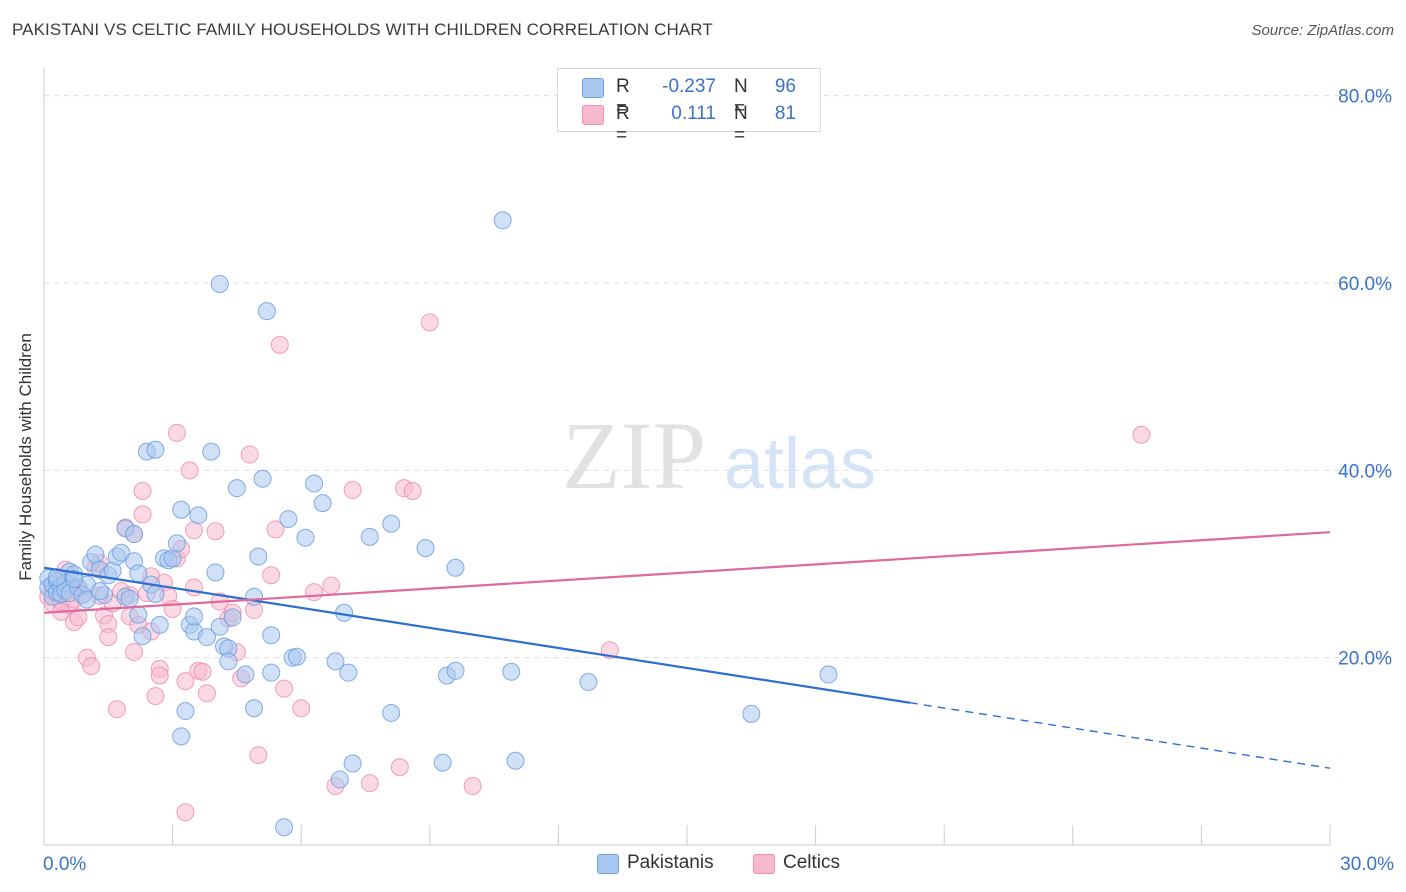 The width and height of the screenshot is (1406, 892). Describe the element at coordinates (1365, 284) in the screenshot. I see `y-tick-label: 60.0%` at that location.